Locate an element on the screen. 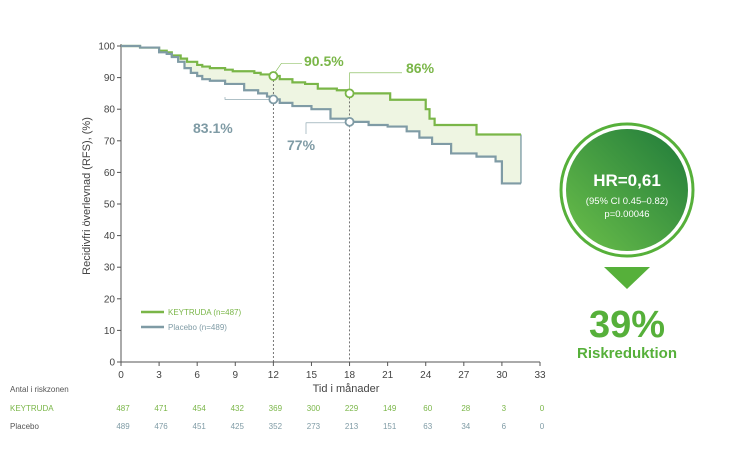 This screenshot has width=752, height=457. y-tick-label: 20 is located at coordinates (110, 299).